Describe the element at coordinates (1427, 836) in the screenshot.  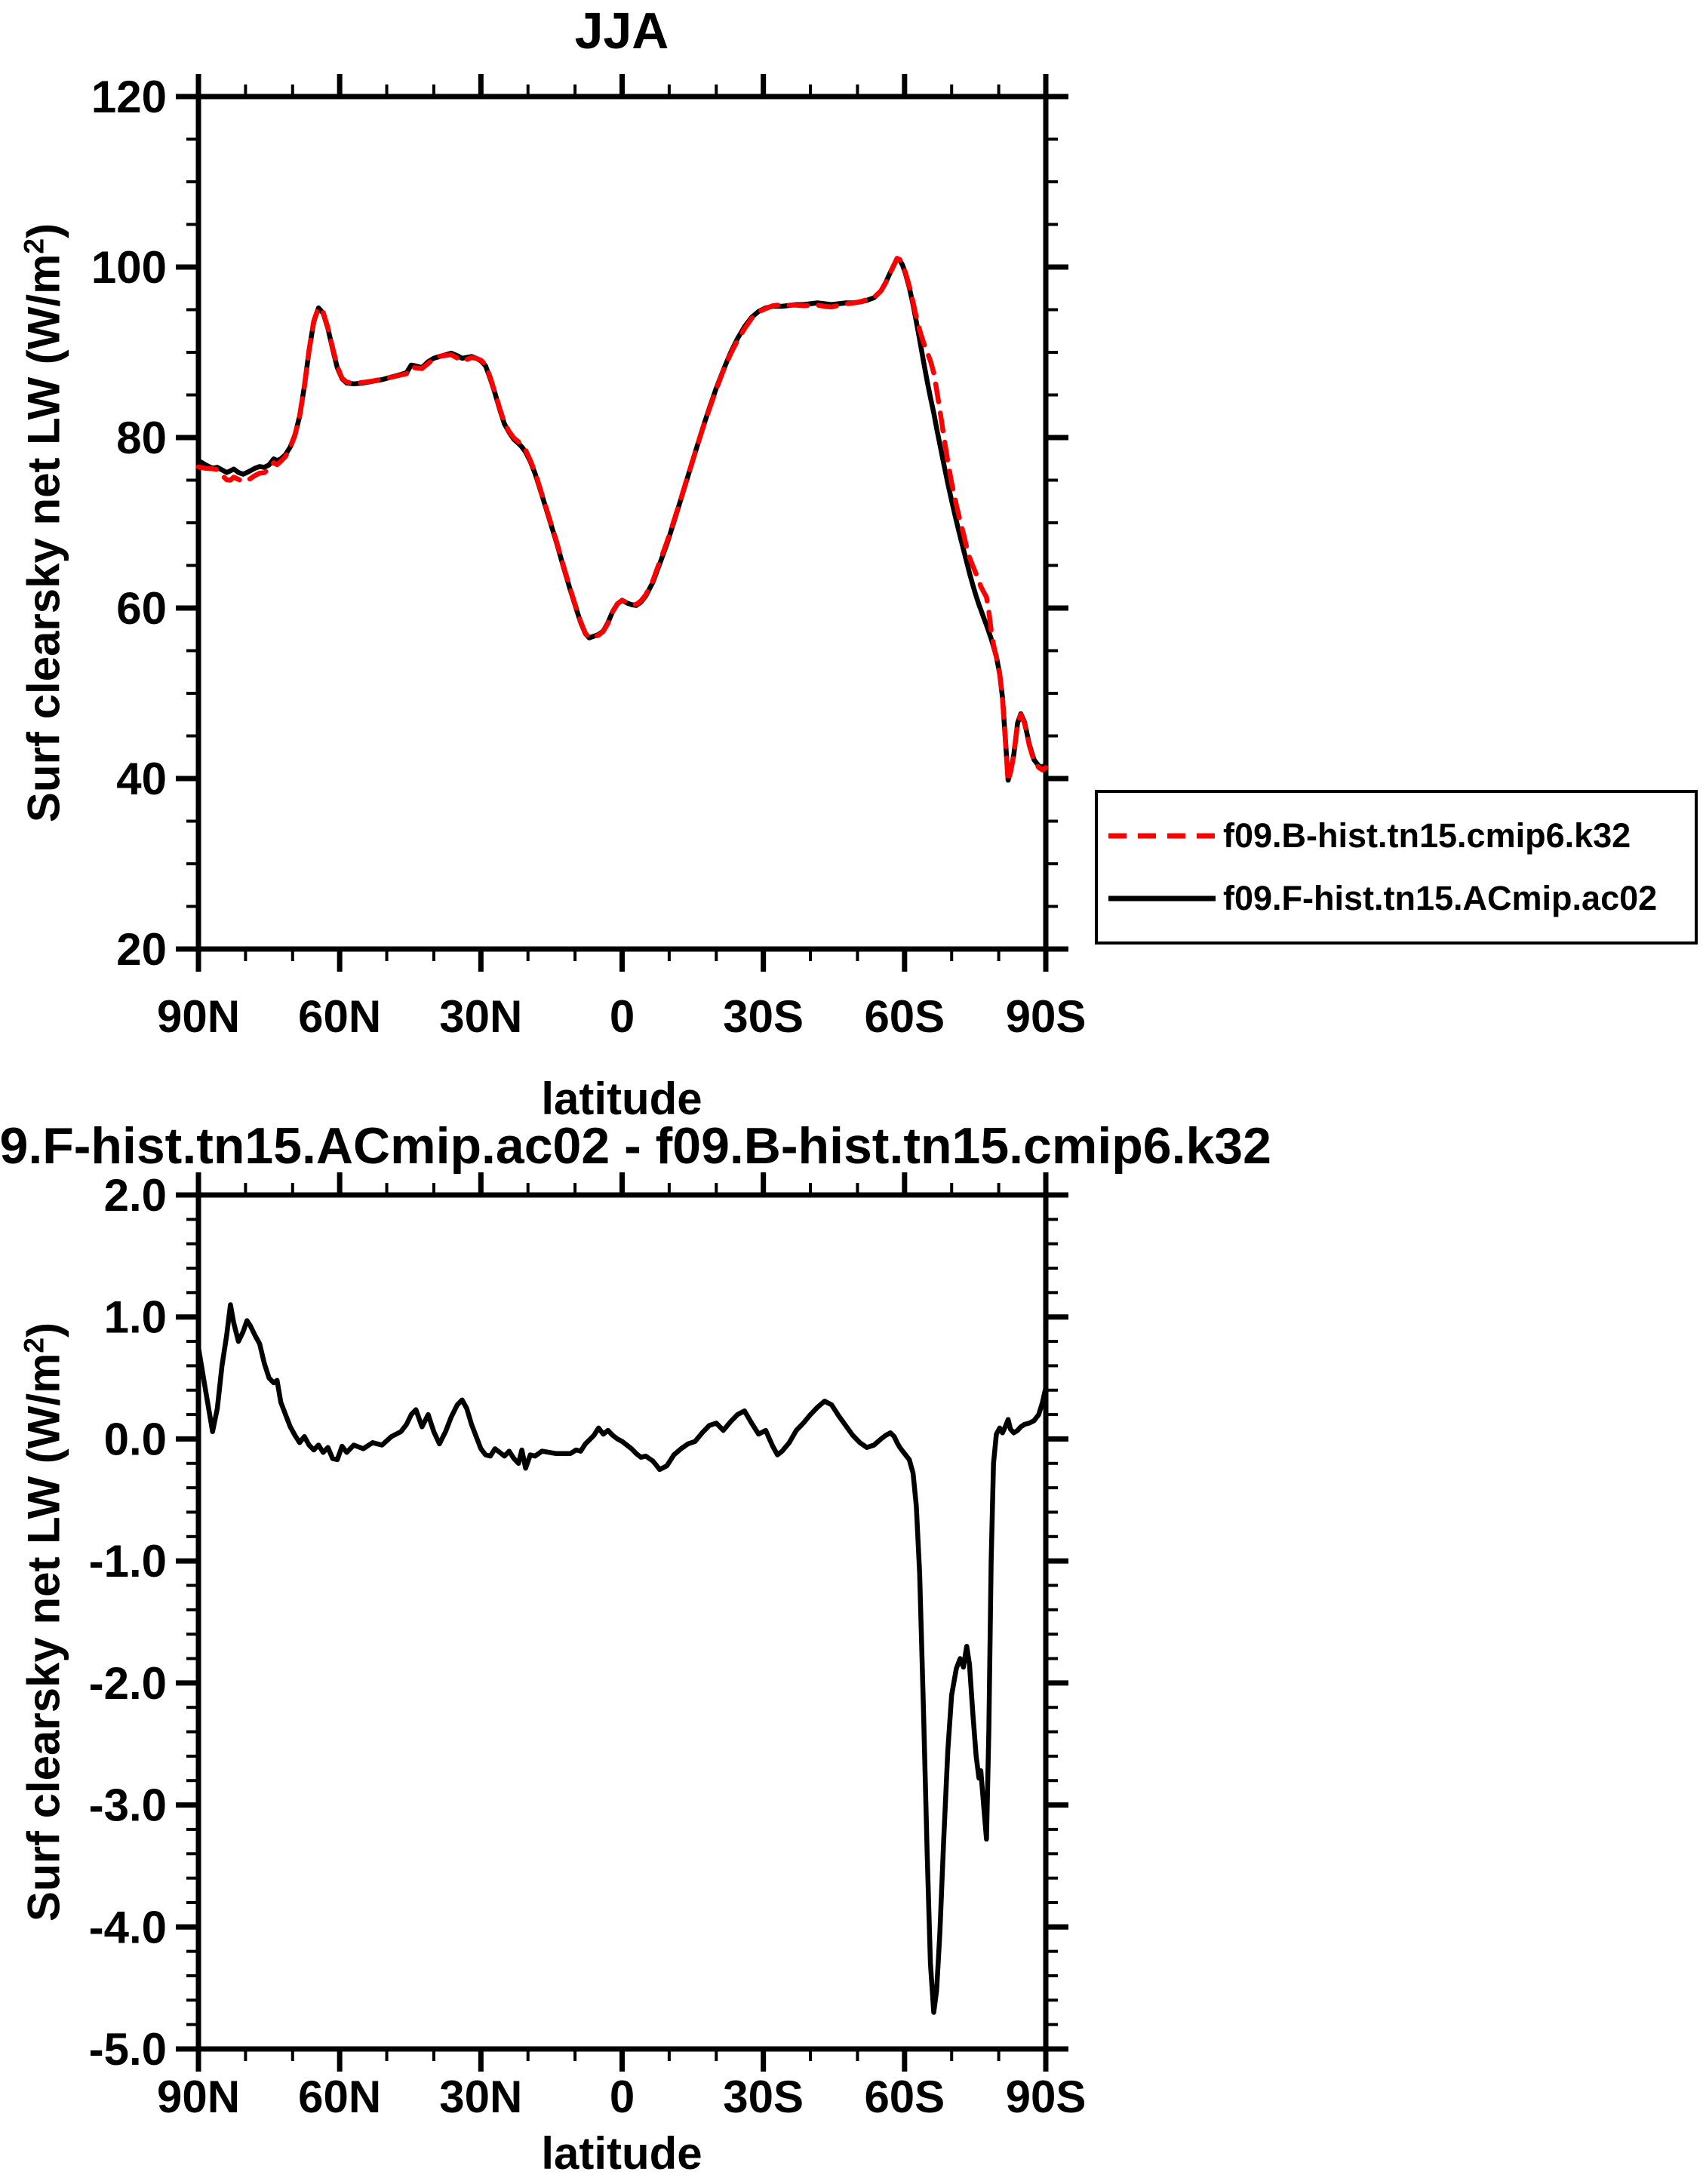
I see `legend-label-b-hist: f09.B-hist.tn15.cmip6.k32` at that location.